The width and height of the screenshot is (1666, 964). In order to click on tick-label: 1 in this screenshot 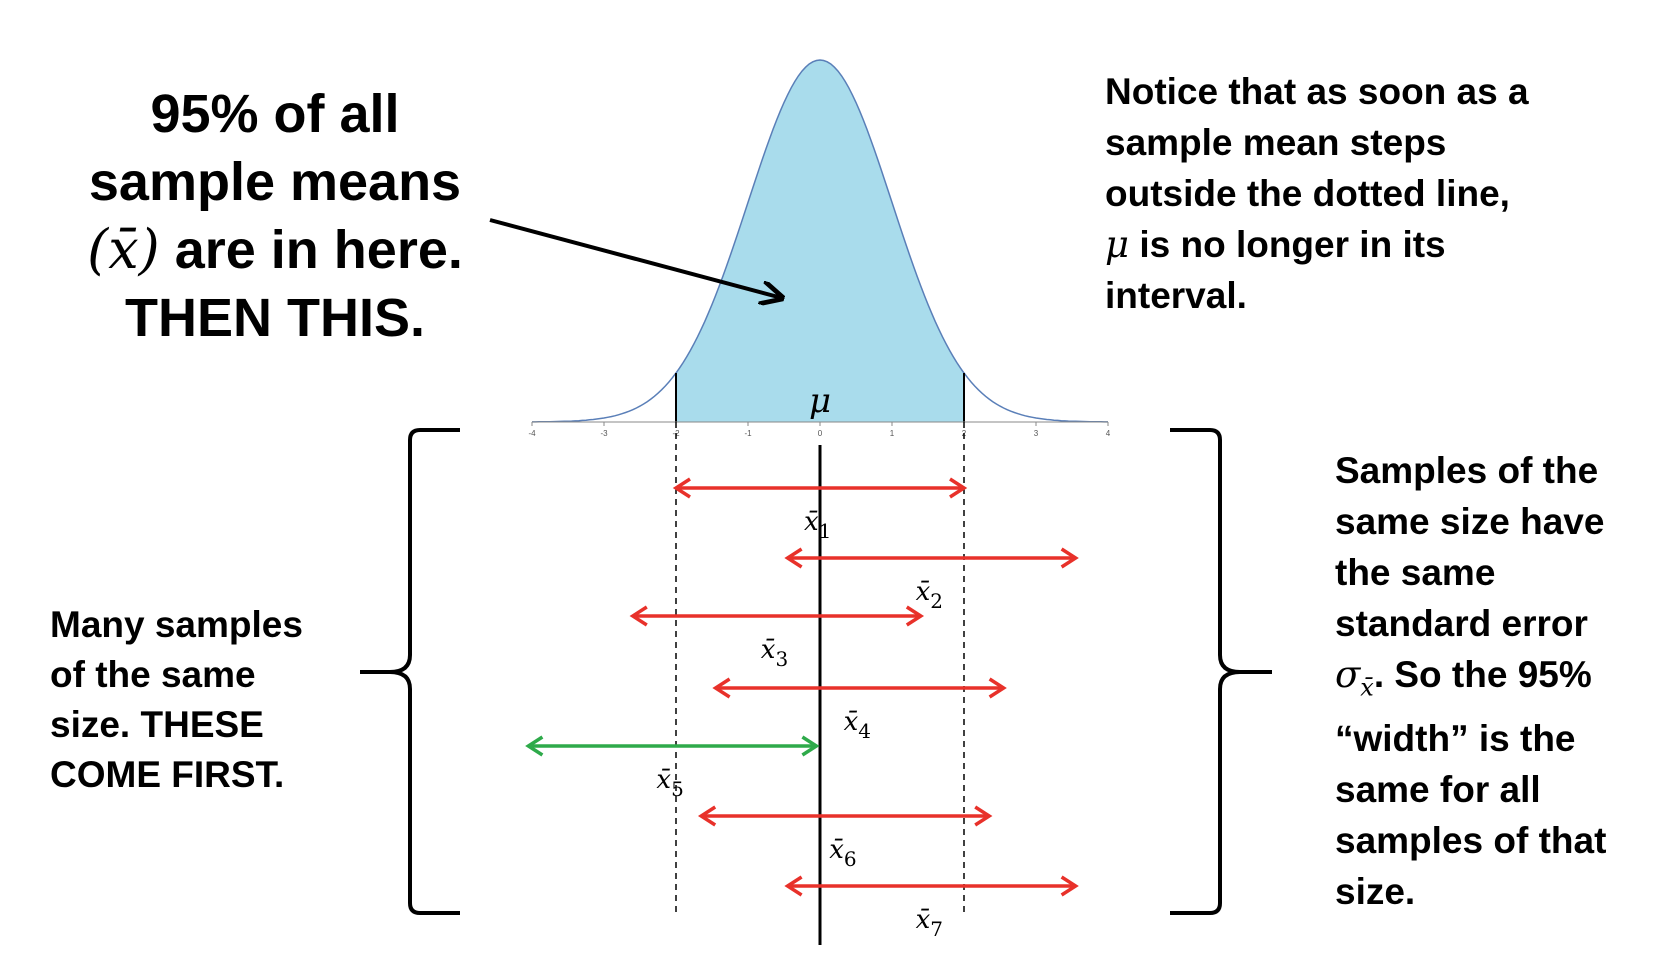, I will do `click(892, 433)`.